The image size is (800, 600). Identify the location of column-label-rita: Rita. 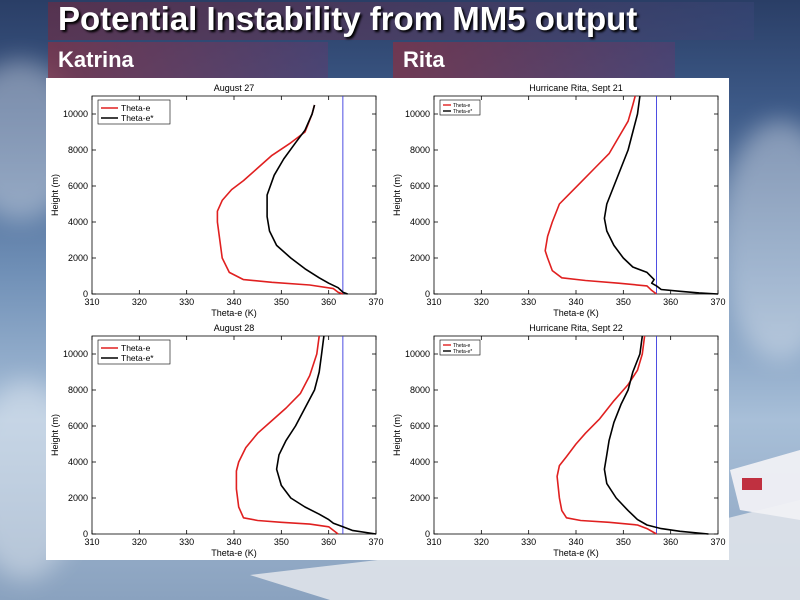
(534, 60).